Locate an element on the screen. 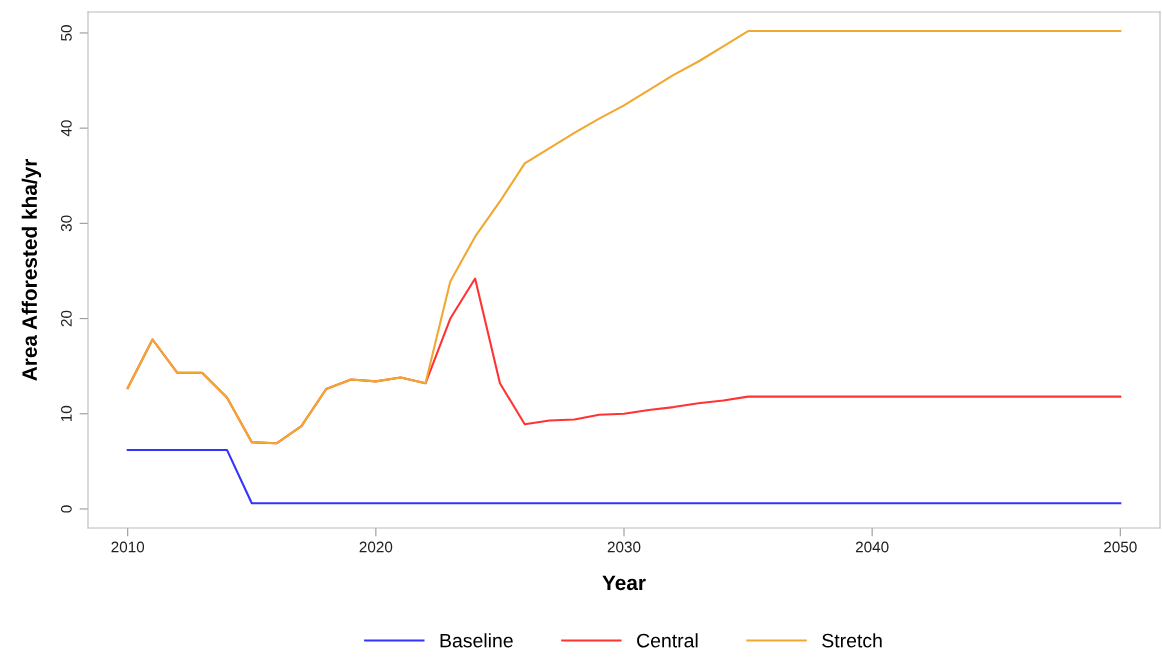  y-tick-label: 20 is located at coordinates (66, 318).